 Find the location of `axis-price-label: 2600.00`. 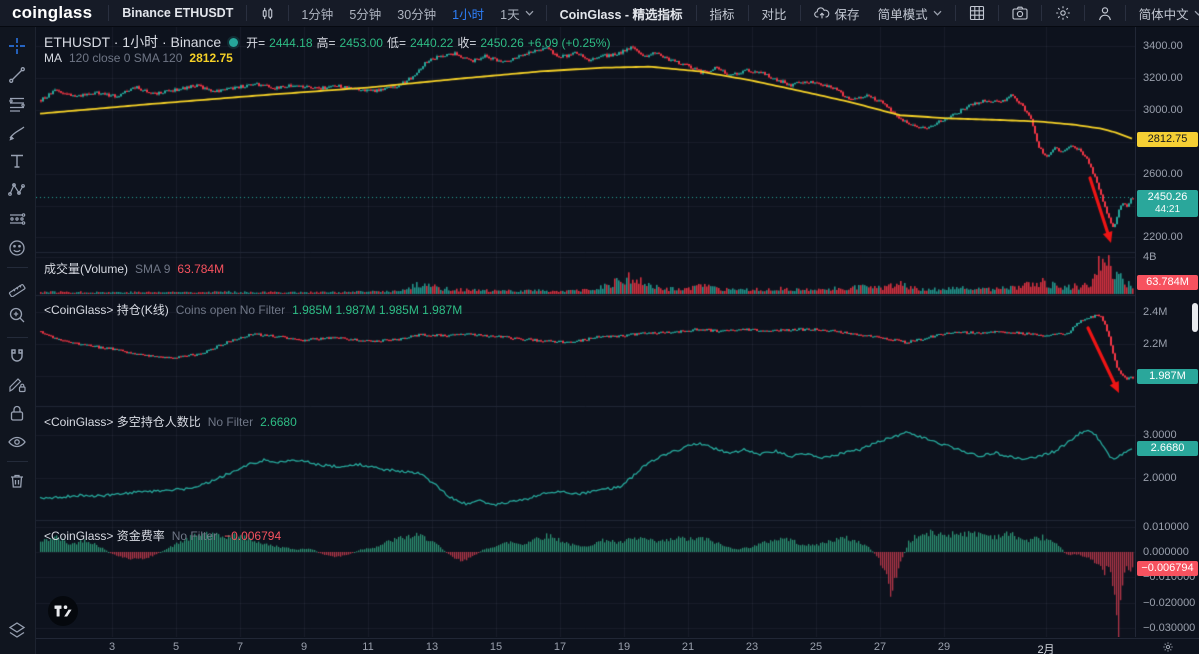

axis-price-label: 2600.00 is located at coordinates (1163, 174).